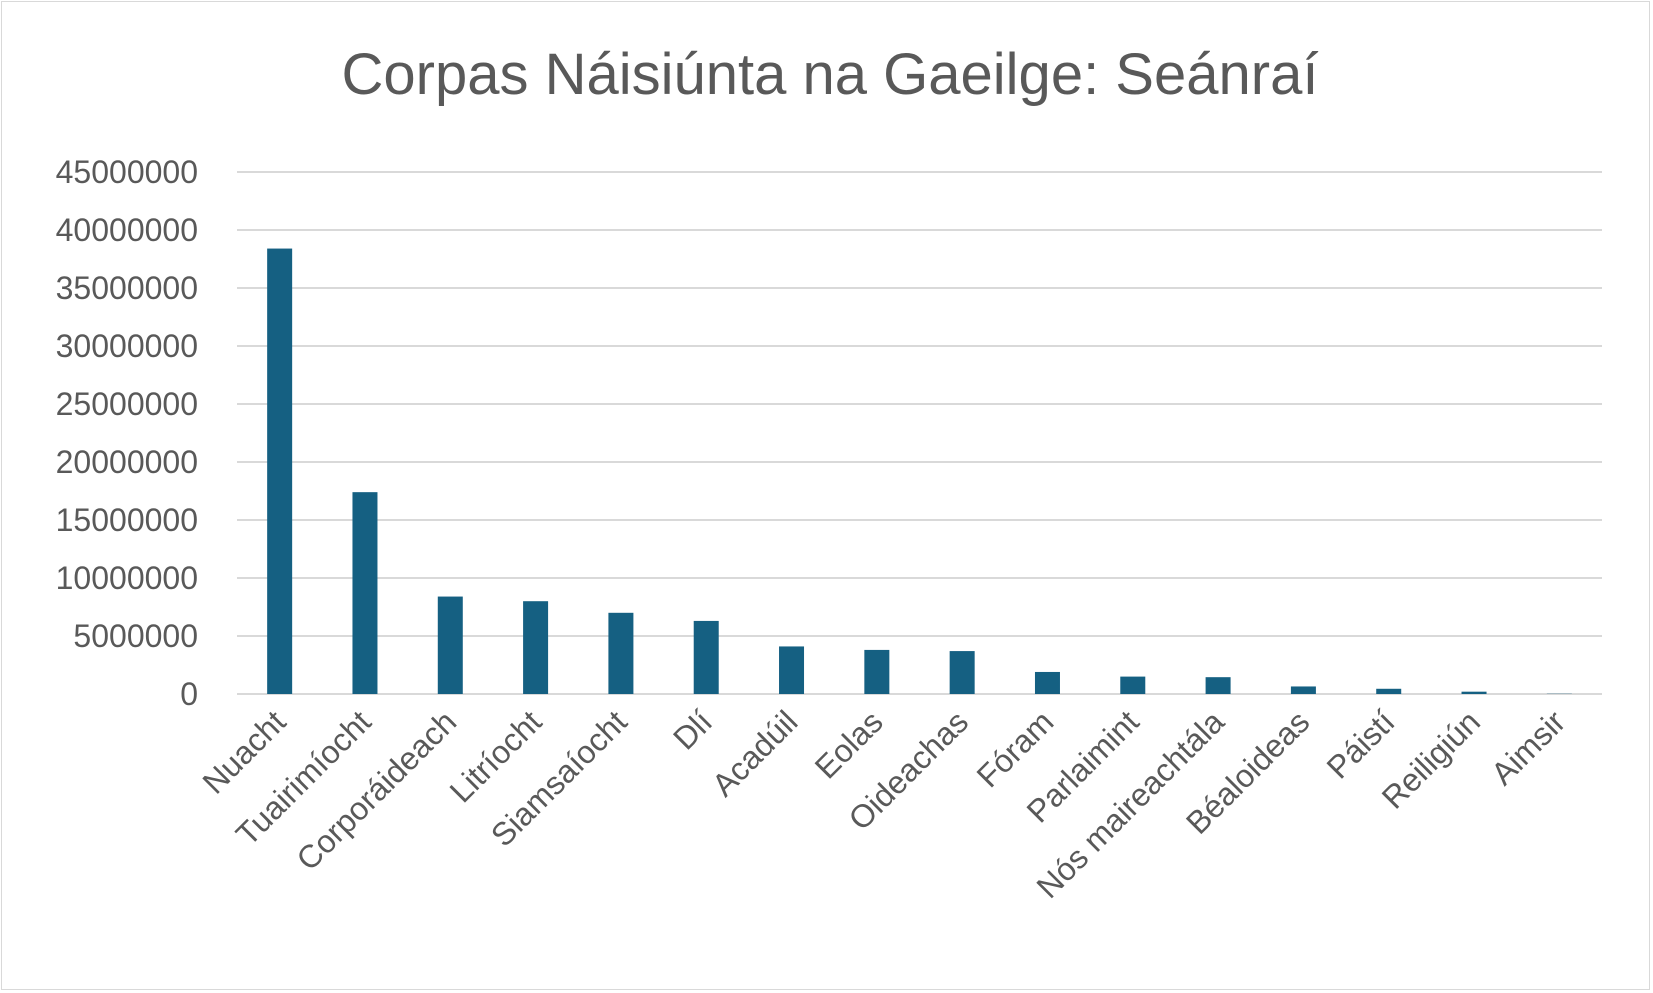  Describe the element at coordinates (127, 520) in the screenshot. I see `y-tick-label: 15000000` at that location.